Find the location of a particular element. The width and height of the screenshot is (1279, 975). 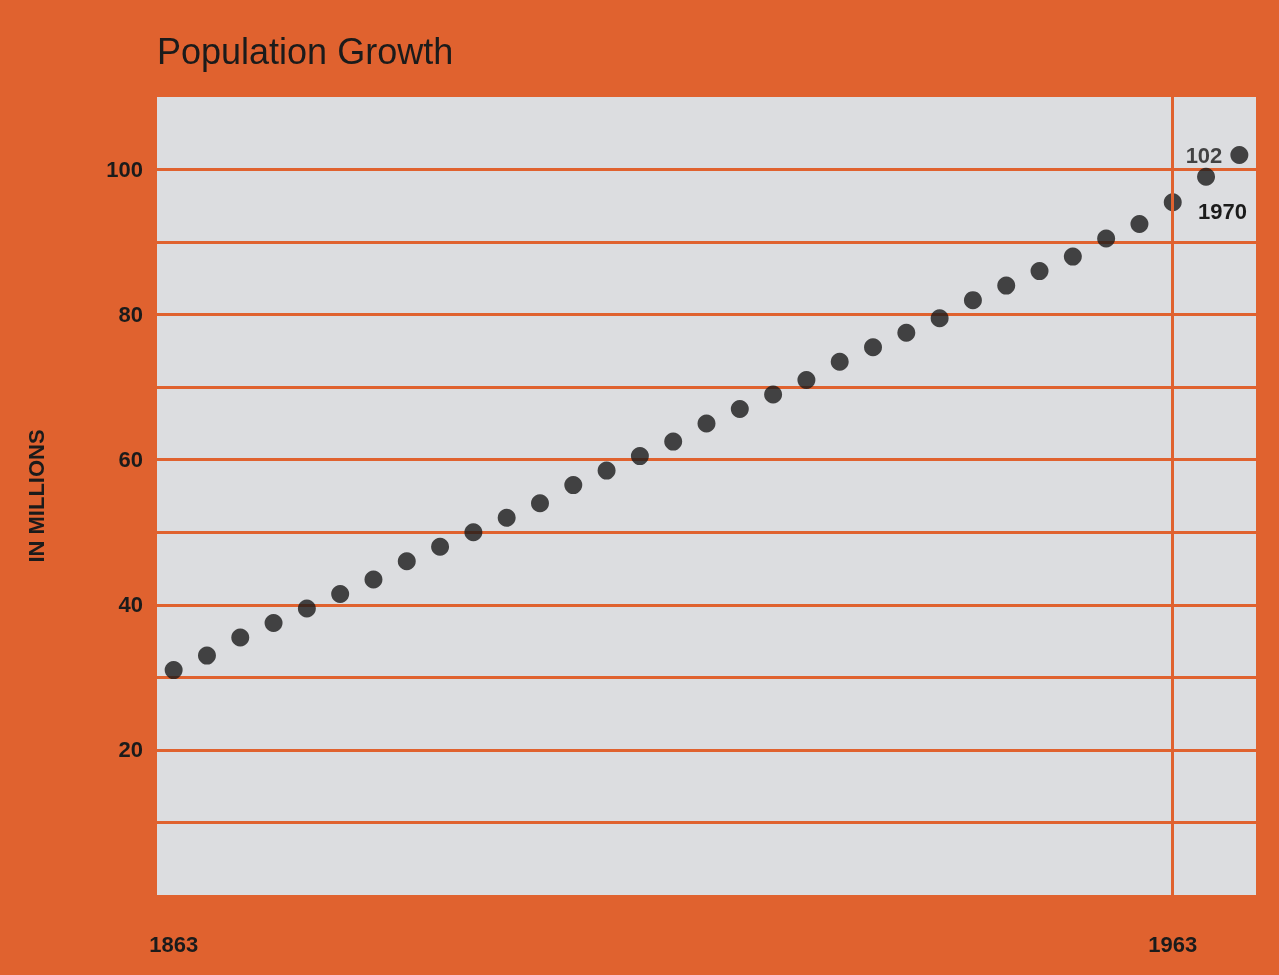

x-tick-label: 1863 is located at coordinates (174, 944).